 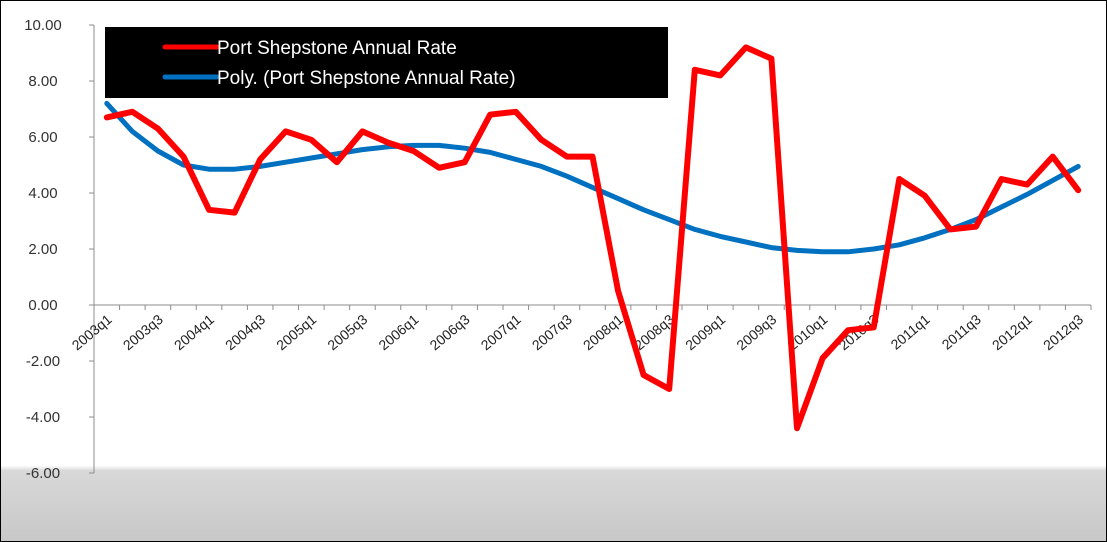 I want to click on y-axis: 10.00 8.00 6.00 4.00 2.00 0.00 -2.00 -4.00 -6.00, so click(x=59, y=249).